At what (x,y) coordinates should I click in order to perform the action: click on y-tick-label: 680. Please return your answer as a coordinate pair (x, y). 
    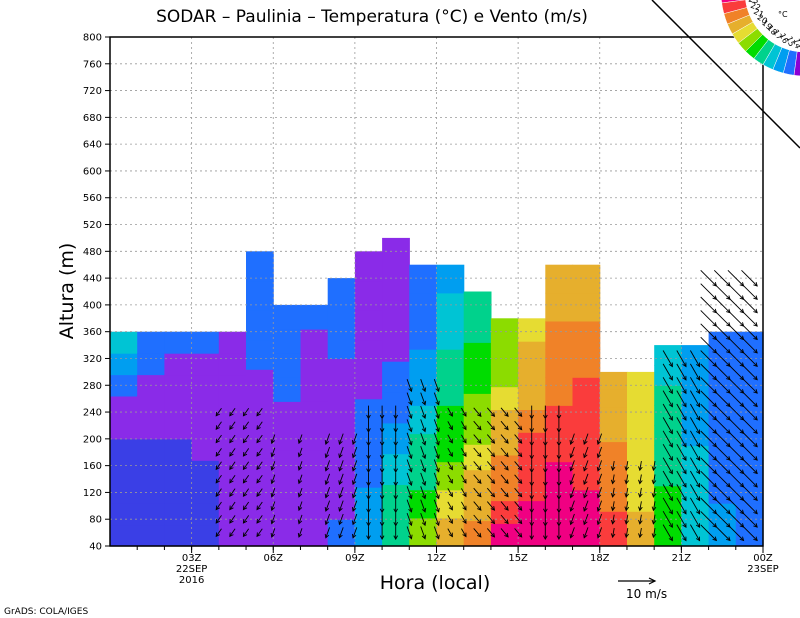
    Looking at the image, I should click on (92, 118).